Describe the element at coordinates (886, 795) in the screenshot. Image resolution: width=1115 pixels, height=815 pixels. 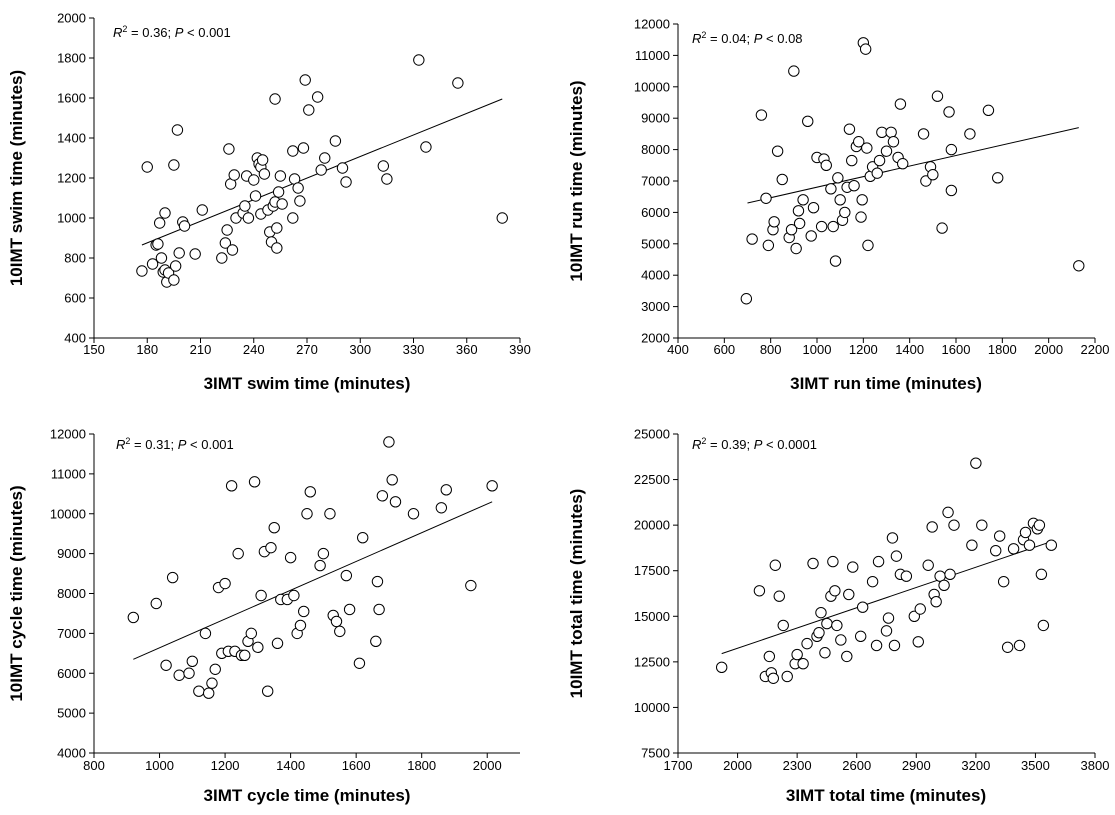
I see `x-axis-title: 3IMT total time (minutes)` at that location.